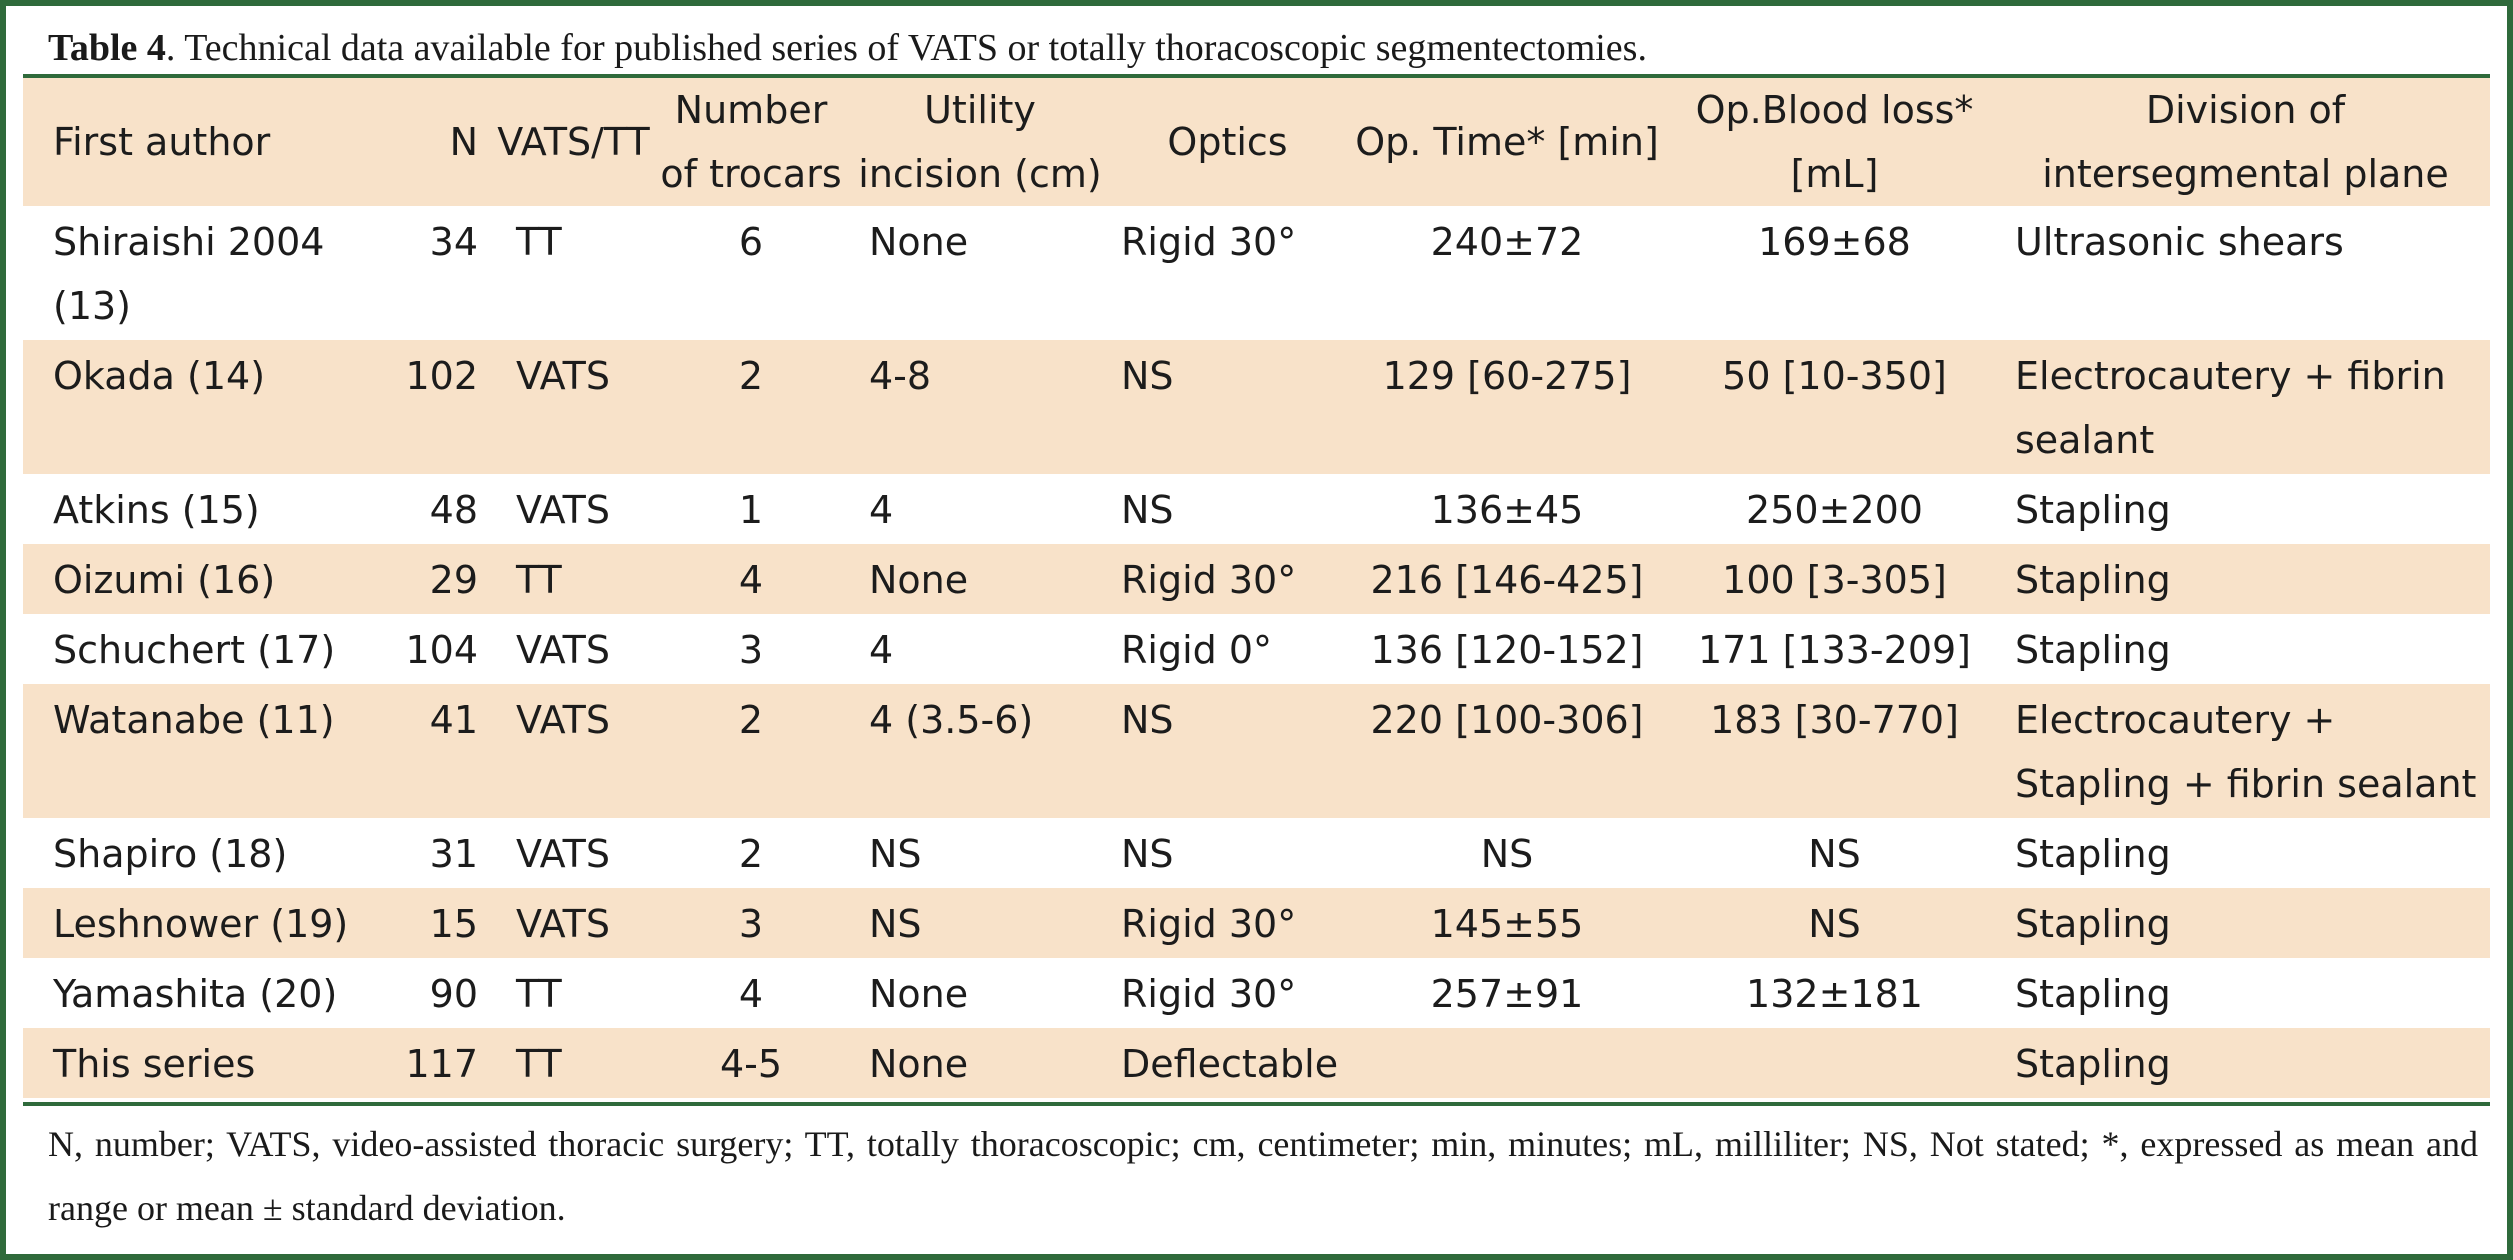  I want to click on cell-first-author: Oizumi (16), so click(164, 580).